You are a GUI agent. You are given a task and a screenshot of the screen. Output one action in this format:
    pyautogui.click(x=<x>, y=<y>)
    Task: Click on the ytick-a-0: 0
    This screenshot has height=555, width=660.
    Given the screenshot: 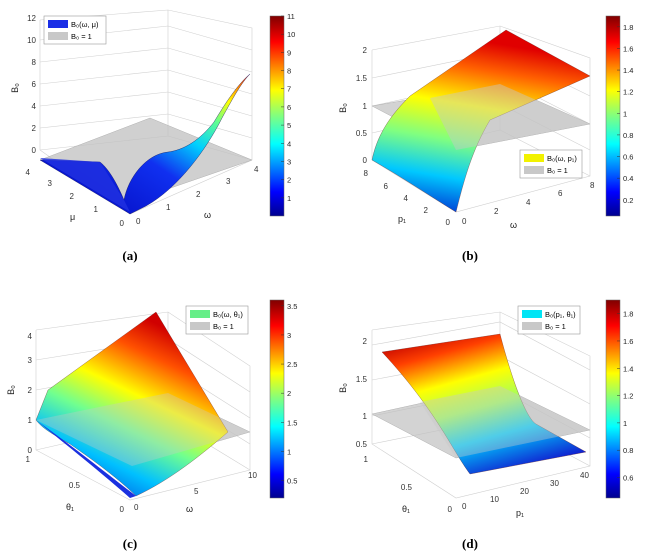 What is the action you would take?
    pyautogui.click(x=122, y=223)
    